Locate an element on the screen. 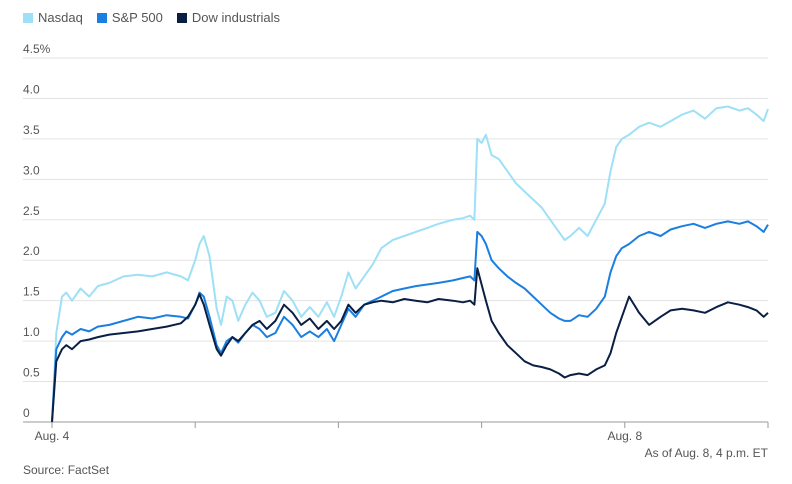 Image resolution: width=792 pixels, height=484 pixels. y-tick-label: 1.5 is located at coordinates (31, 292).